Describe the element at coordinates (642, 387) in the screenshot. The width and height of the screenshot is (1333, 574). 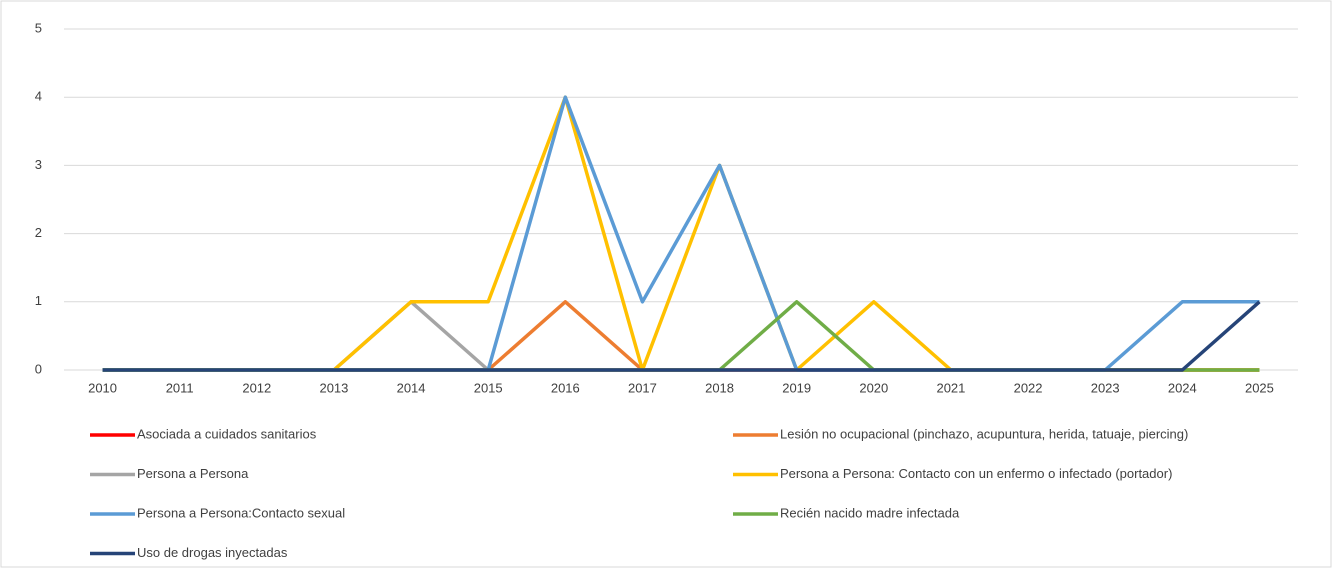
I see `x-tick-label: 2017` at that location.